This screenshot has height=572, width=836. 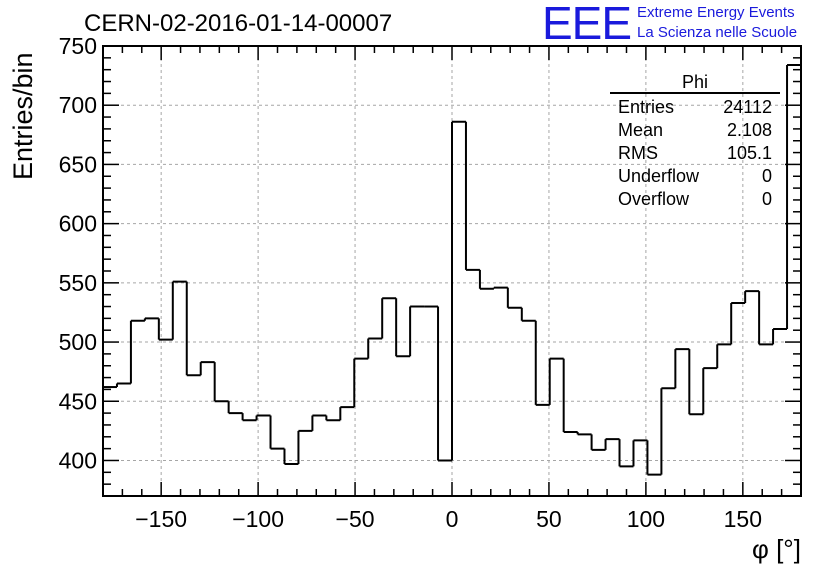 I want to click on y-tick-label: 450, so click(x=78, y=401).